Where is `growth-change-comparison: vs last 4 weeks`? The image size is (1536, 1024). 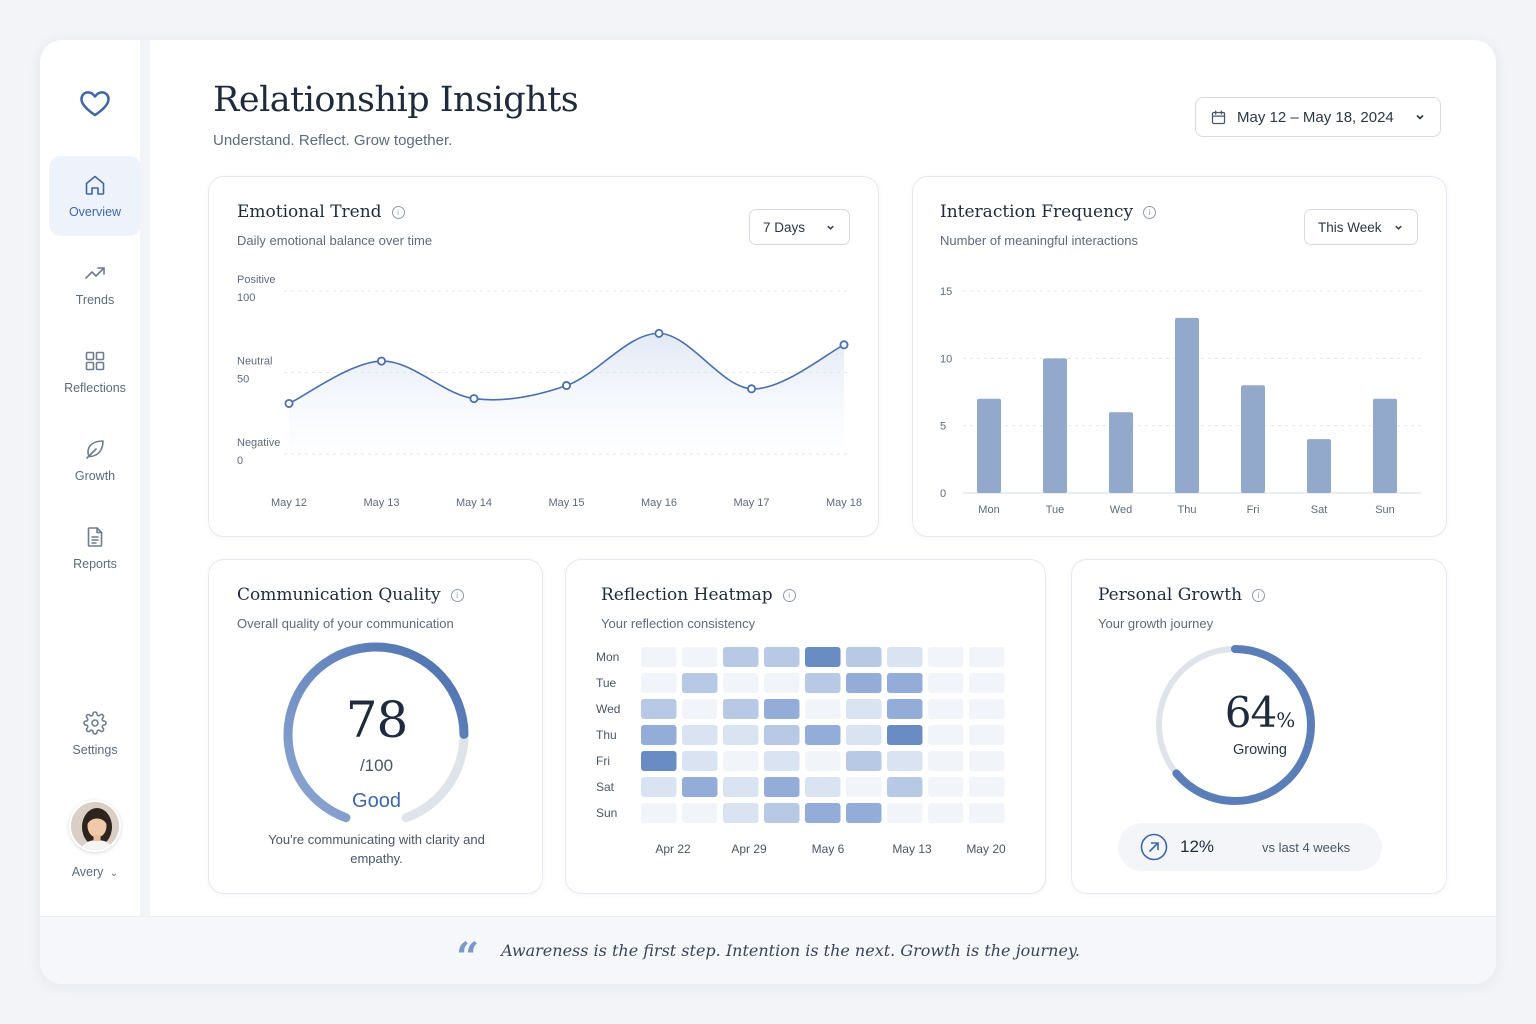
growth-change-comparison: vs last 4 weeks is located at coordinates (1306, 847).